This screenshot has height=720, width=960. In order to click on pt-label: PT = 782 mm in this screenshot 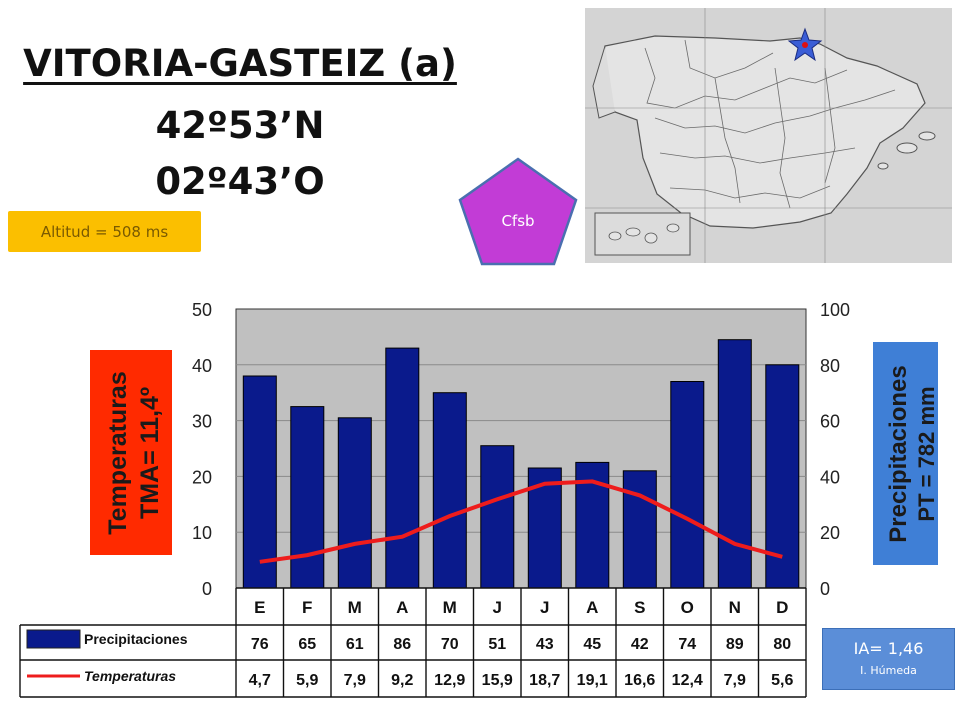, I will do `click(926, 453)`.